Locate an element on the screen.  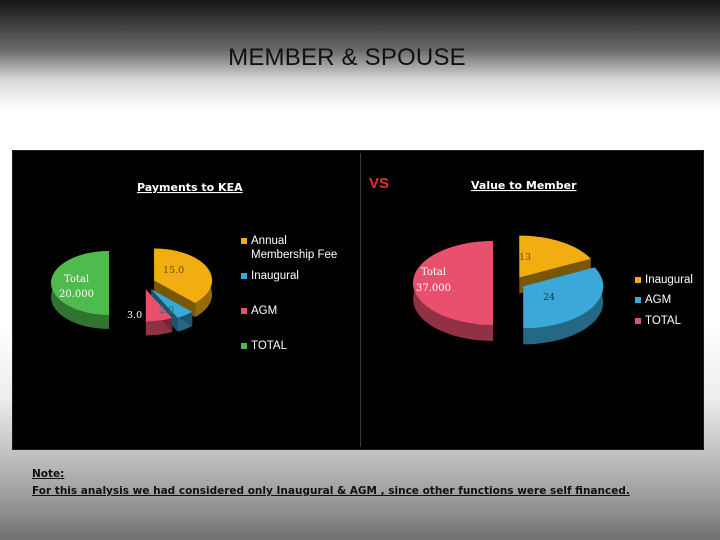
legend-item-value-total: TOTAL is located at coordinates (658, 321).